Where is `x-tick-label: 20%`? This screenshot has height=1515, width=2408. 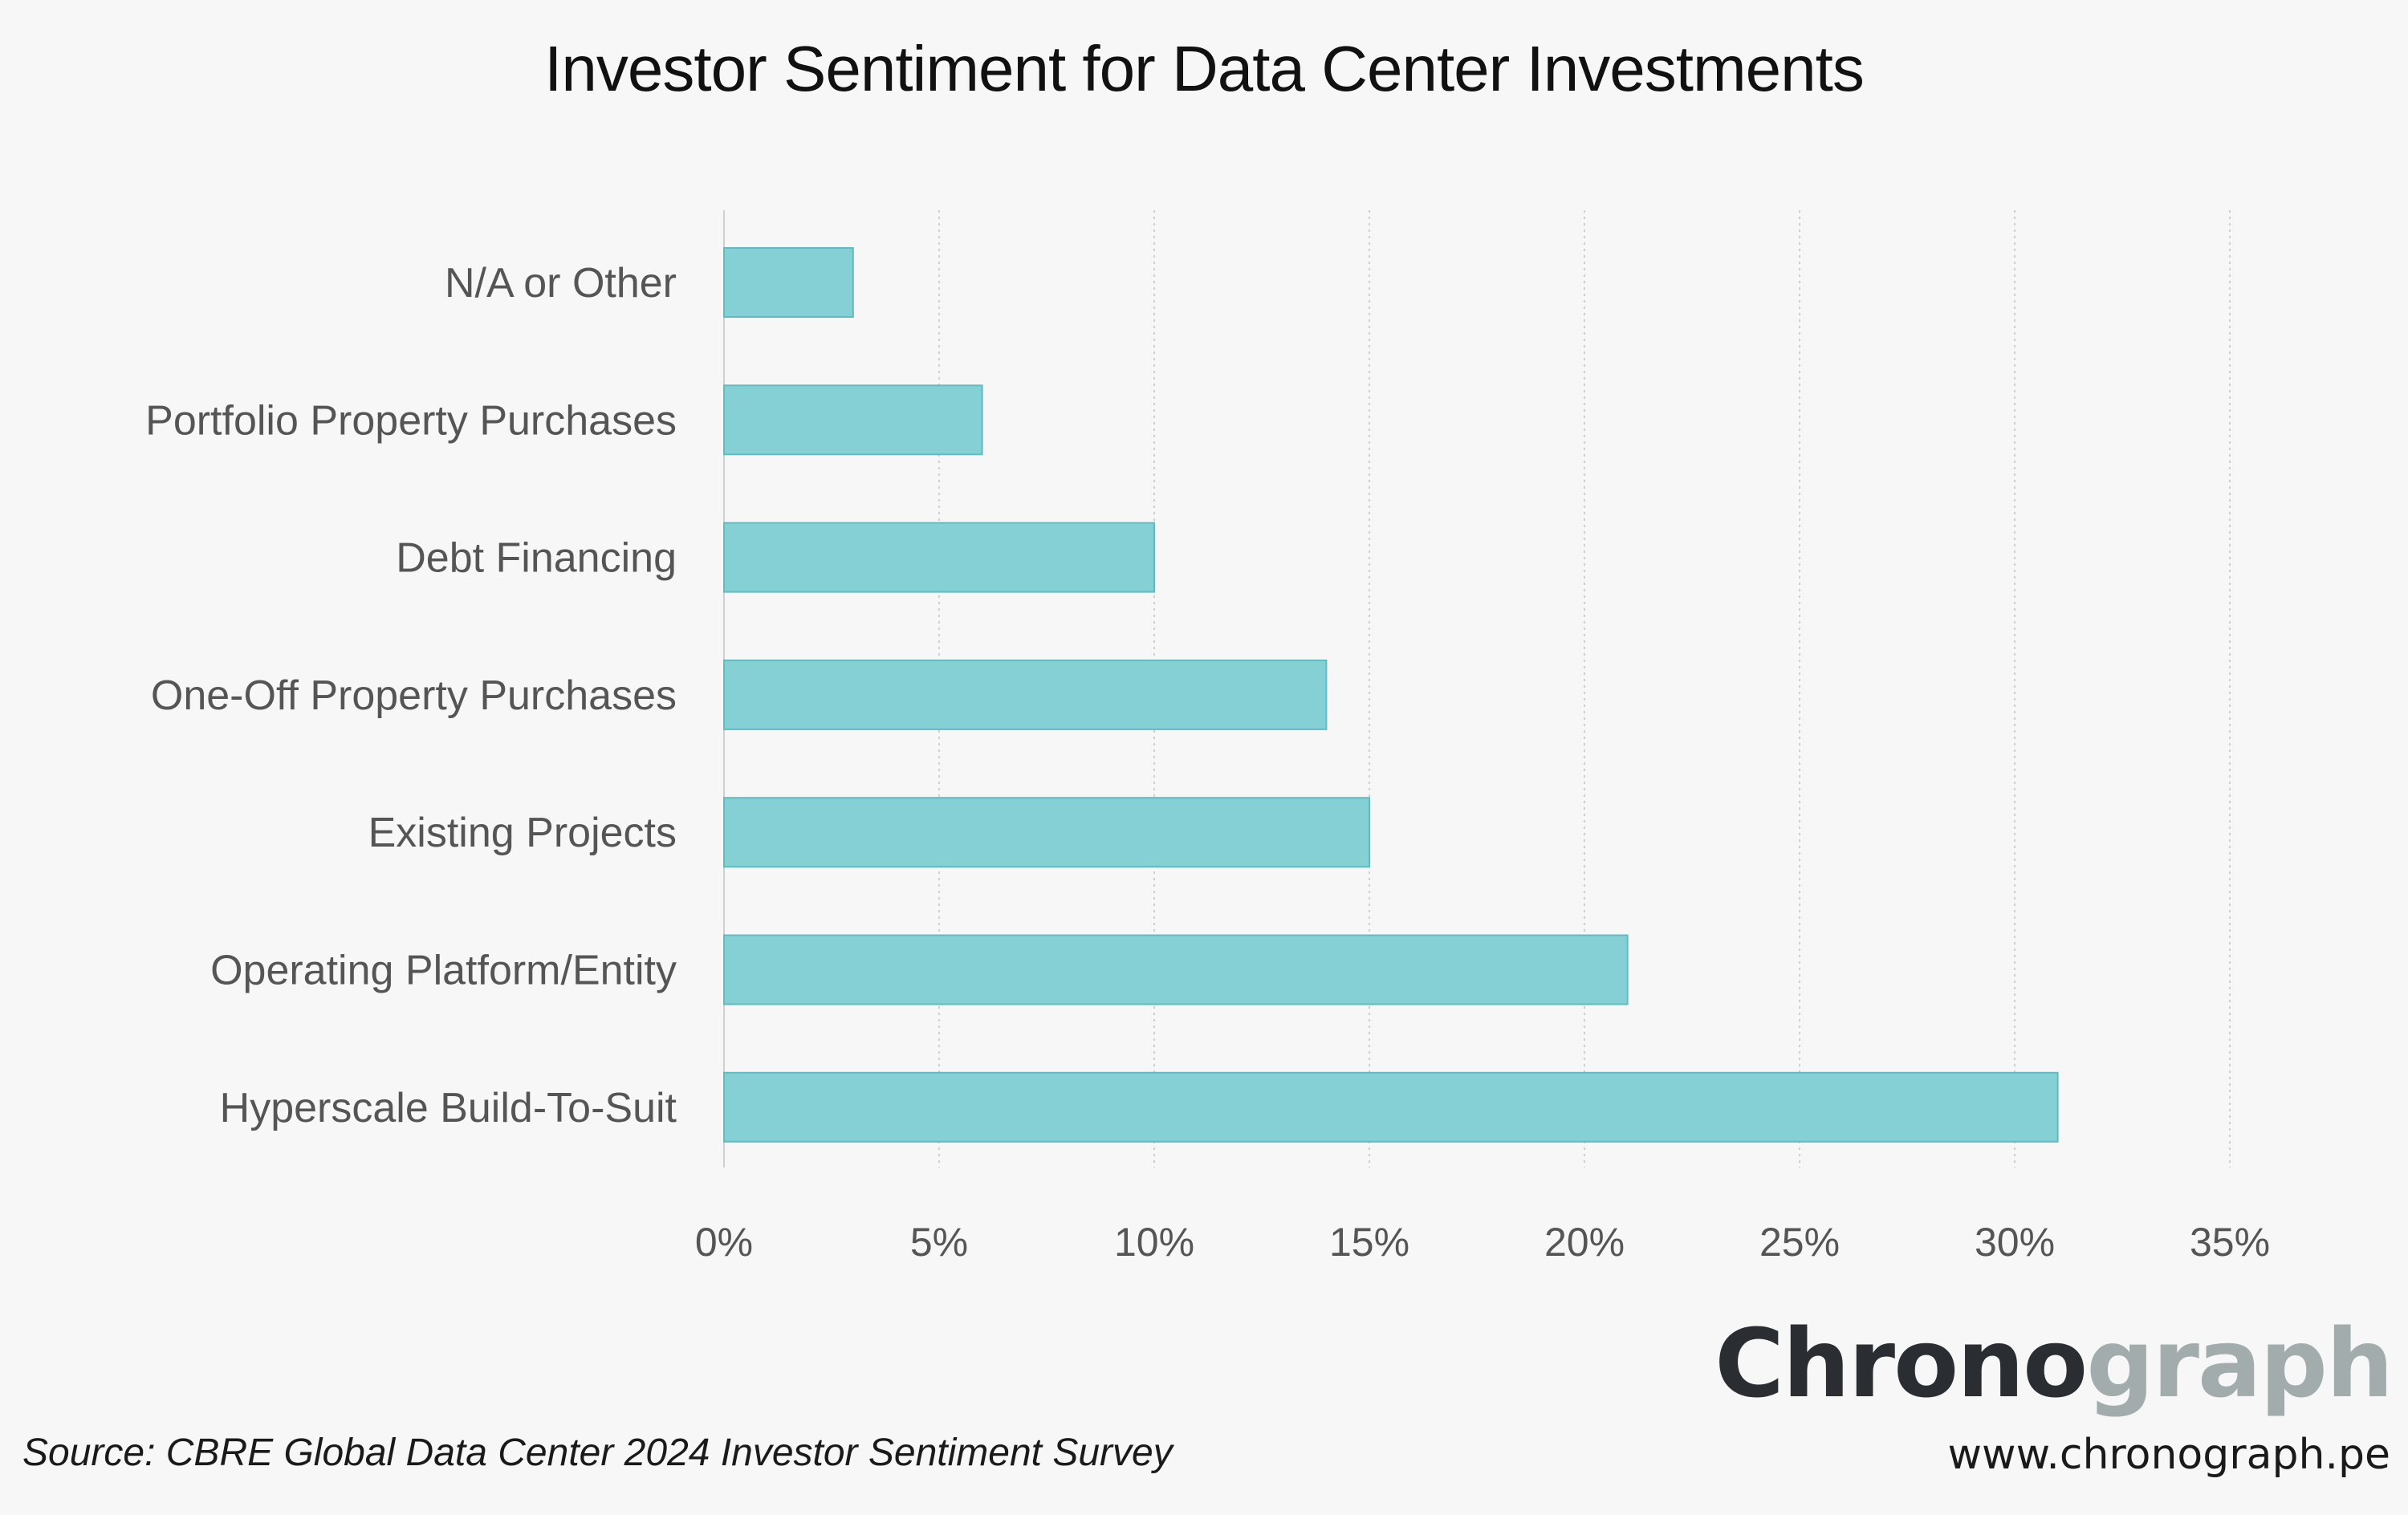 x-tick-label: 20% is located at coordinates (1584, 1243).